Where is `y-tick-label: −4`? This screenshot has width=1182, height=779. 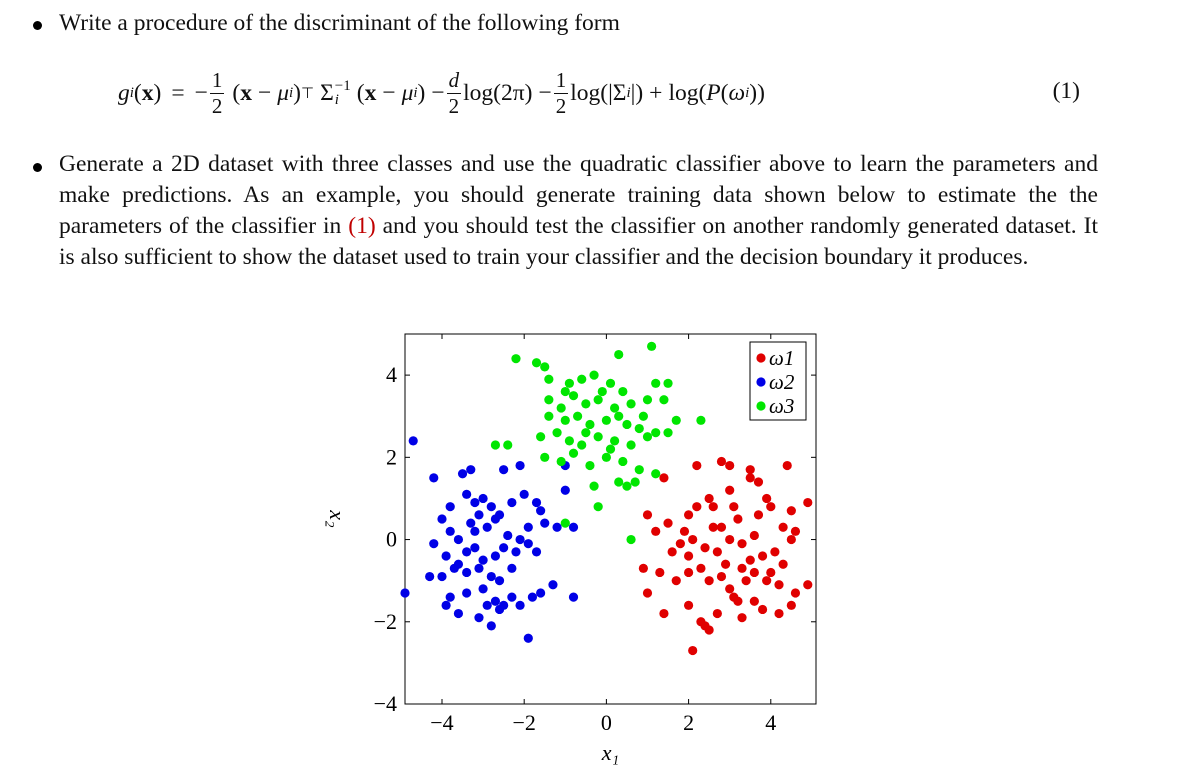 y-tick-label: −4 is located at coordinates (385, 703).